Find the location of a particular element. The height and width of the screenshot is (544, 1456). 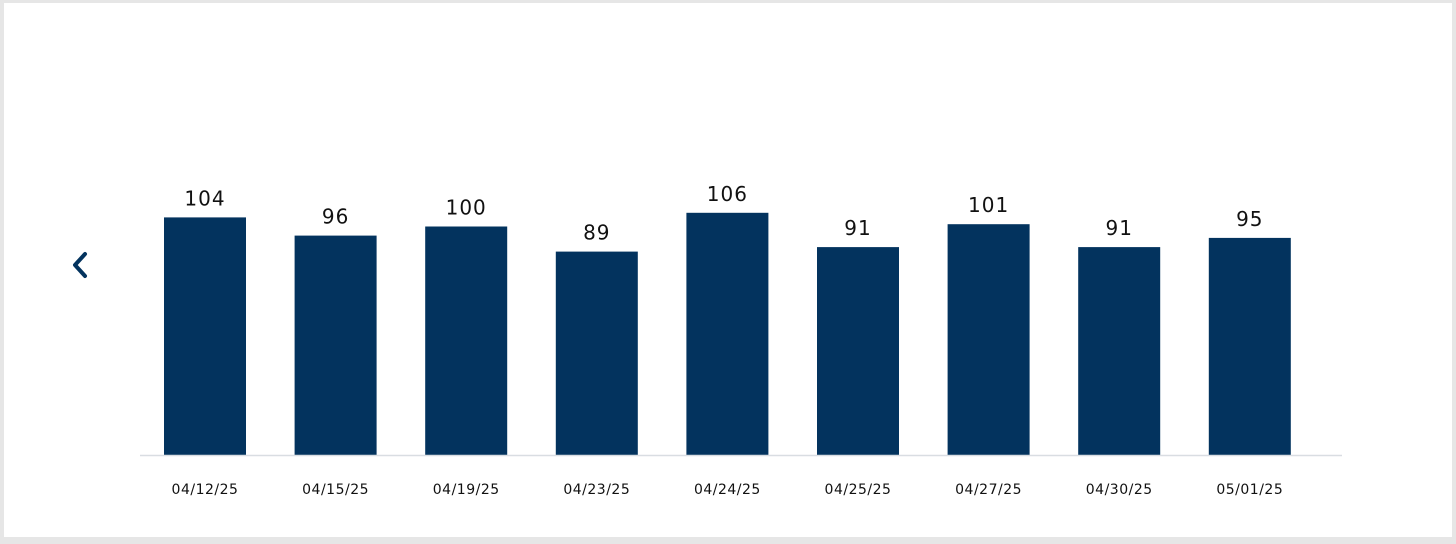

chevron-left-icon is located at coordinates (80, 265).